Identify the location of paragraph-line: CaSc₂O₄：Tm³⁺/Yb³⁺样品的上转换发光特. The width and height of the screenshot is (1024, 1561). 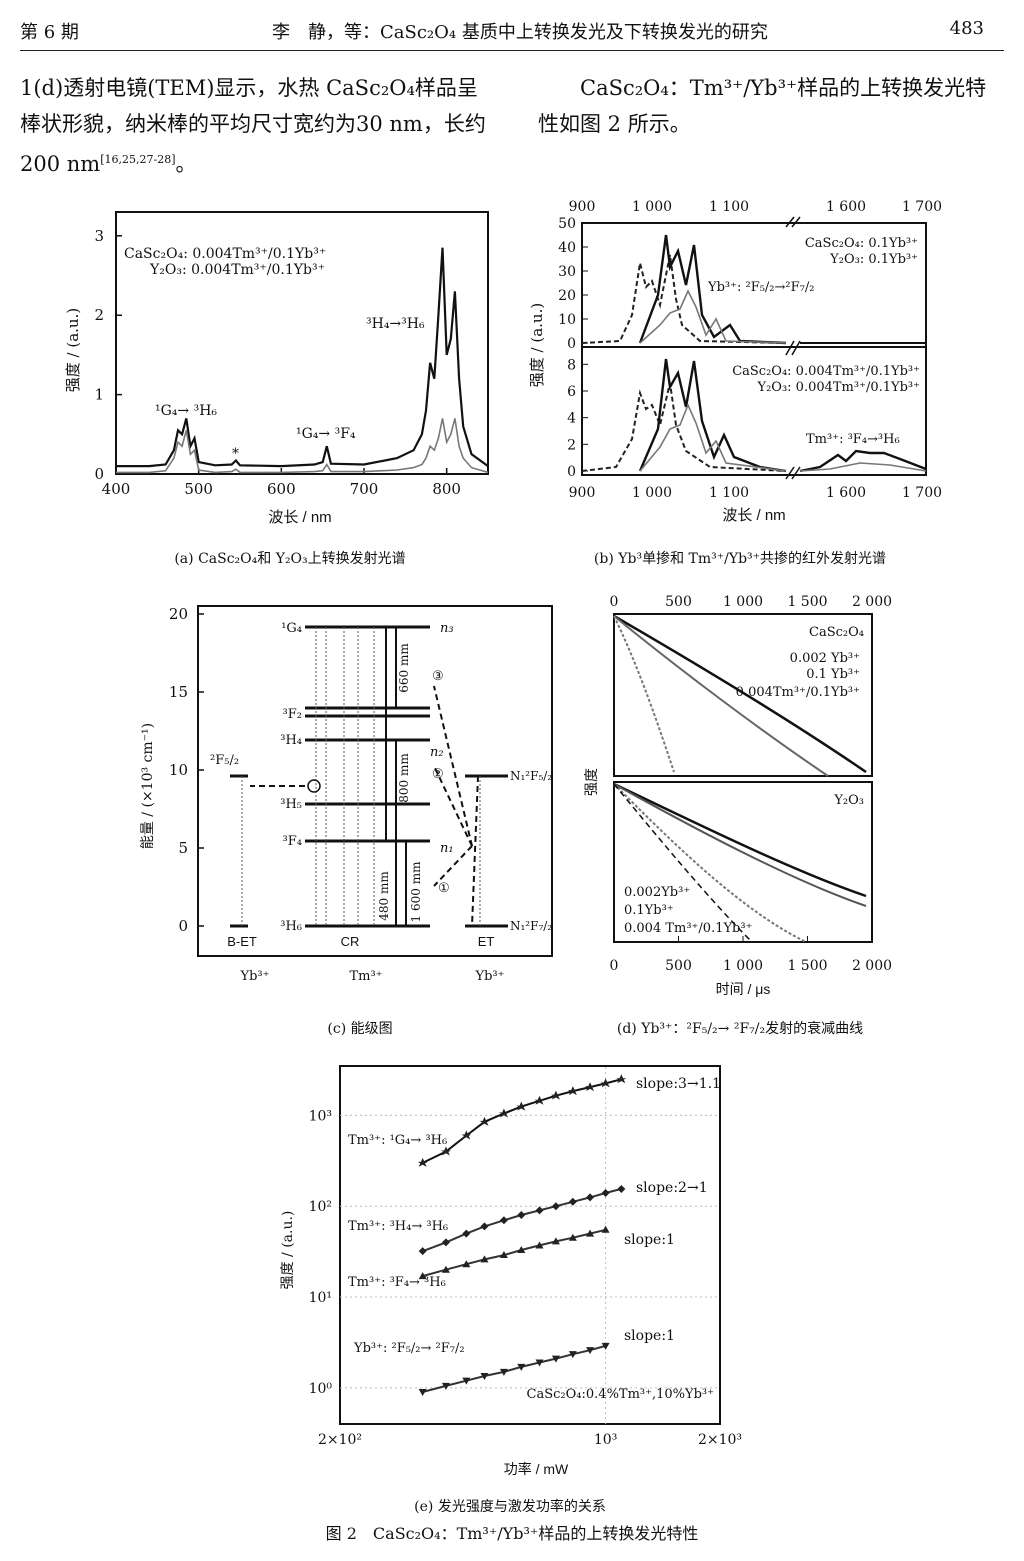
(783, 88).